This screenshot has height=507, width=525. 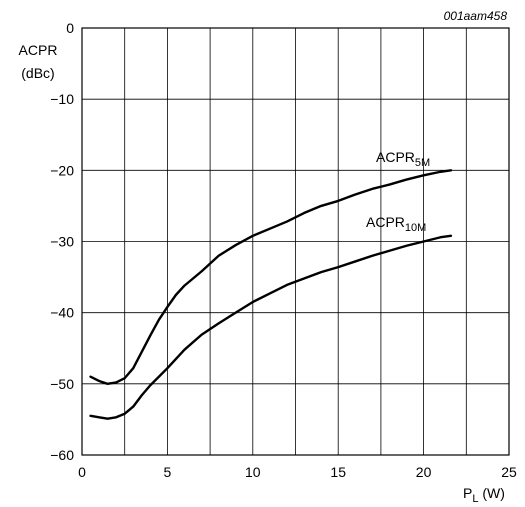 What do you see at coordinates (338, 472) in the screenshot?
I see `x-tick-label: 15` at bounding box center [338, 472].